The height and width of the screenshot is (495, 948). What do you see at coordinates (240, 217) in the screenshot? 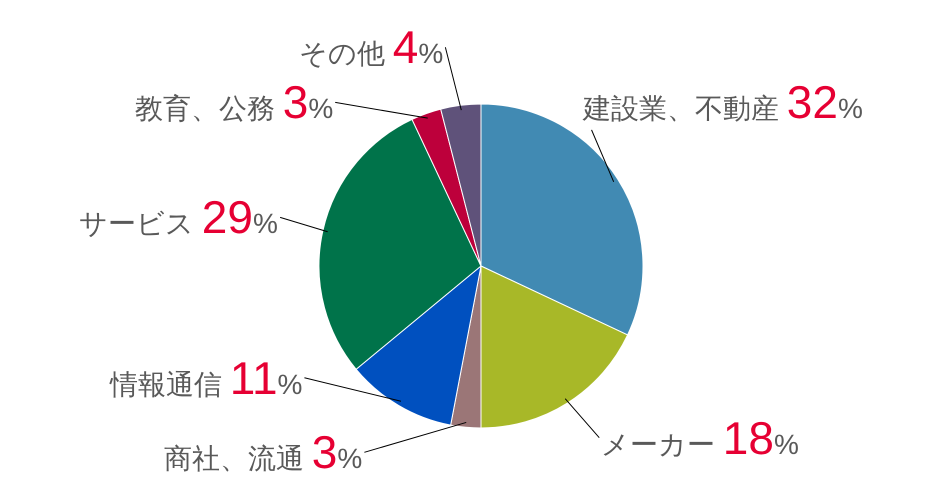
I see `data-label: 29%` at bounding box center [240, 217].